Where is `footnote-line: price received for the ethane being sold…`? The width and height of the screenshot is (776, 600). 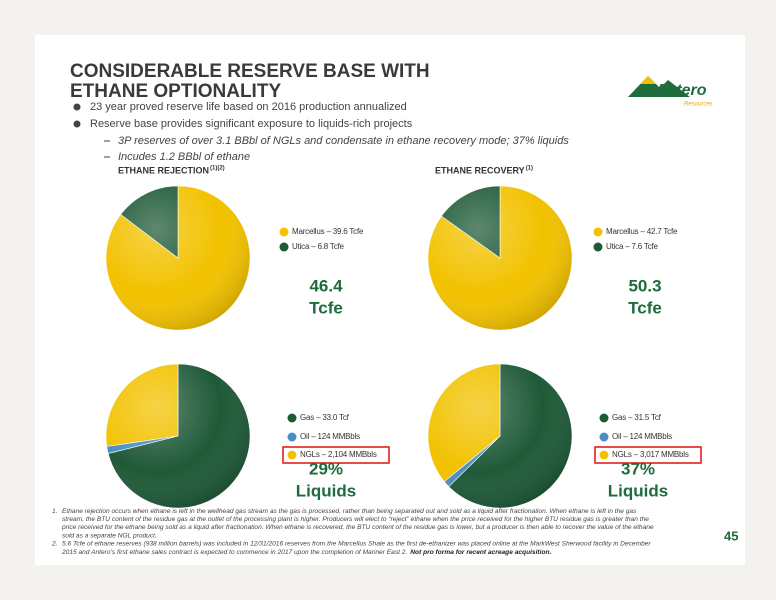 footnote-line: price received for the ethane being sold… is located at coordinates (357, 527).